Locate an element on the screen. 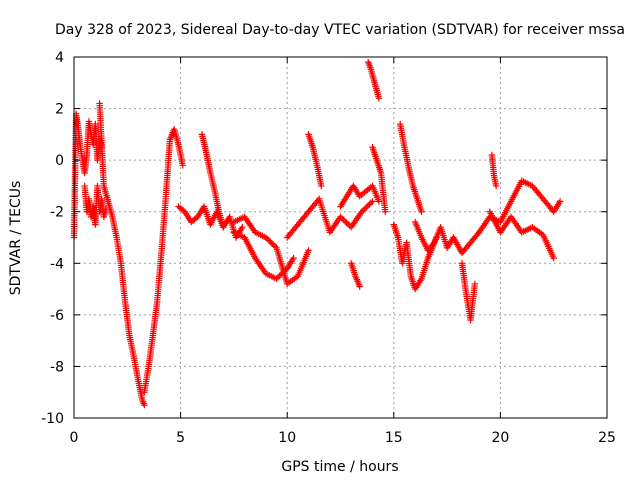  x-tick-label: 0 is located at coordinates (74, 438).